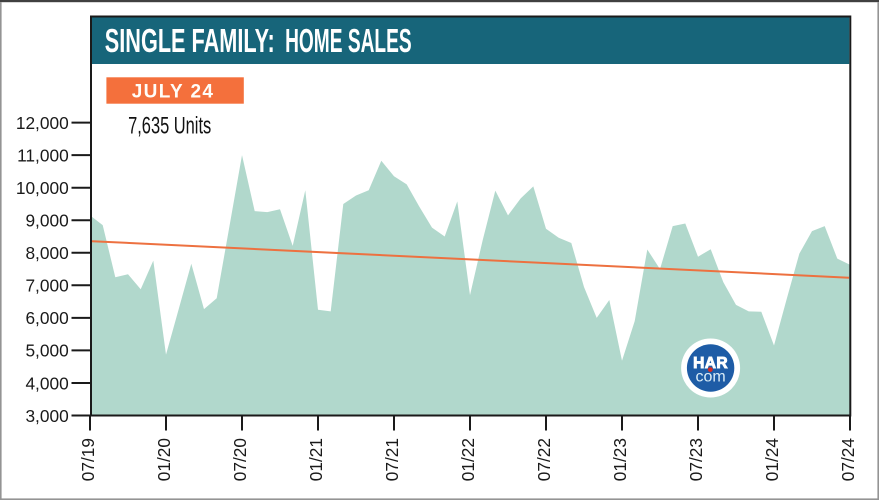 This screenshot has width=879, height=500. What do you see at coordinates (348, 41) in the screenshot?
I see `svg-text: HOME SALES` at bounding box center [348, 41].